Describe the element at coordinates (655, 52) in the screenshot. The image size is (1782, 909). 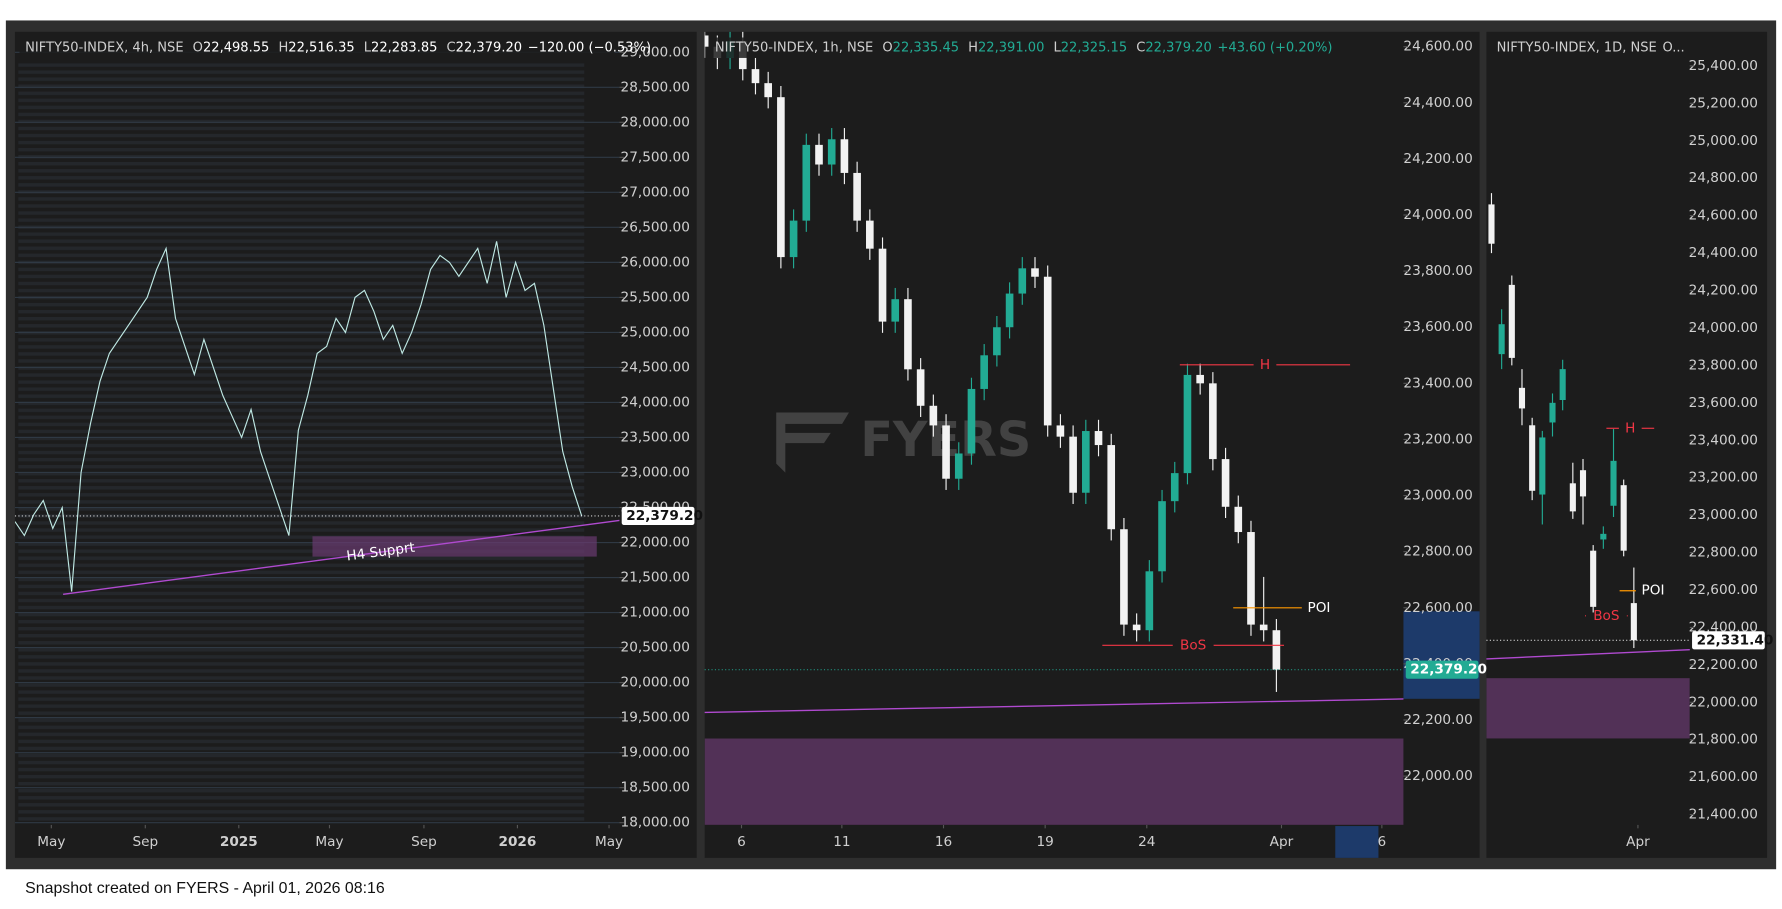
I see `y-tick-label: 29,000.00` at that location.